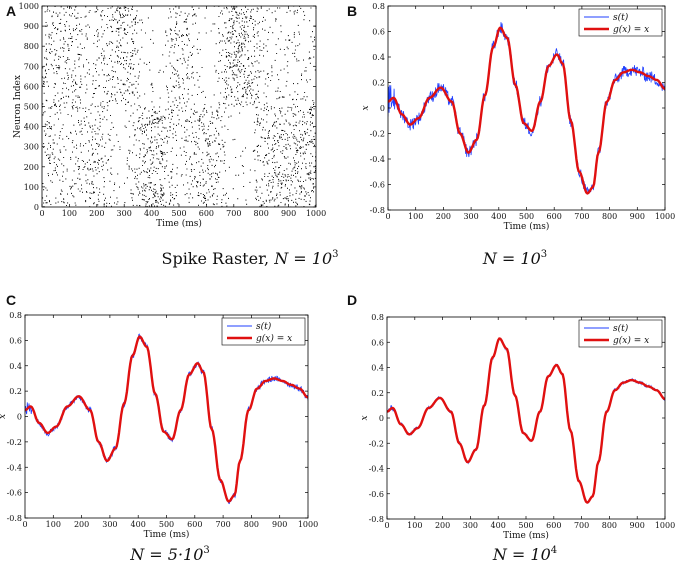 The width and height of the screenshot is (680, 571). Describe the element at coordinates (31, 147) in the screenshot. I see `y-tick-label: 300` at that location.